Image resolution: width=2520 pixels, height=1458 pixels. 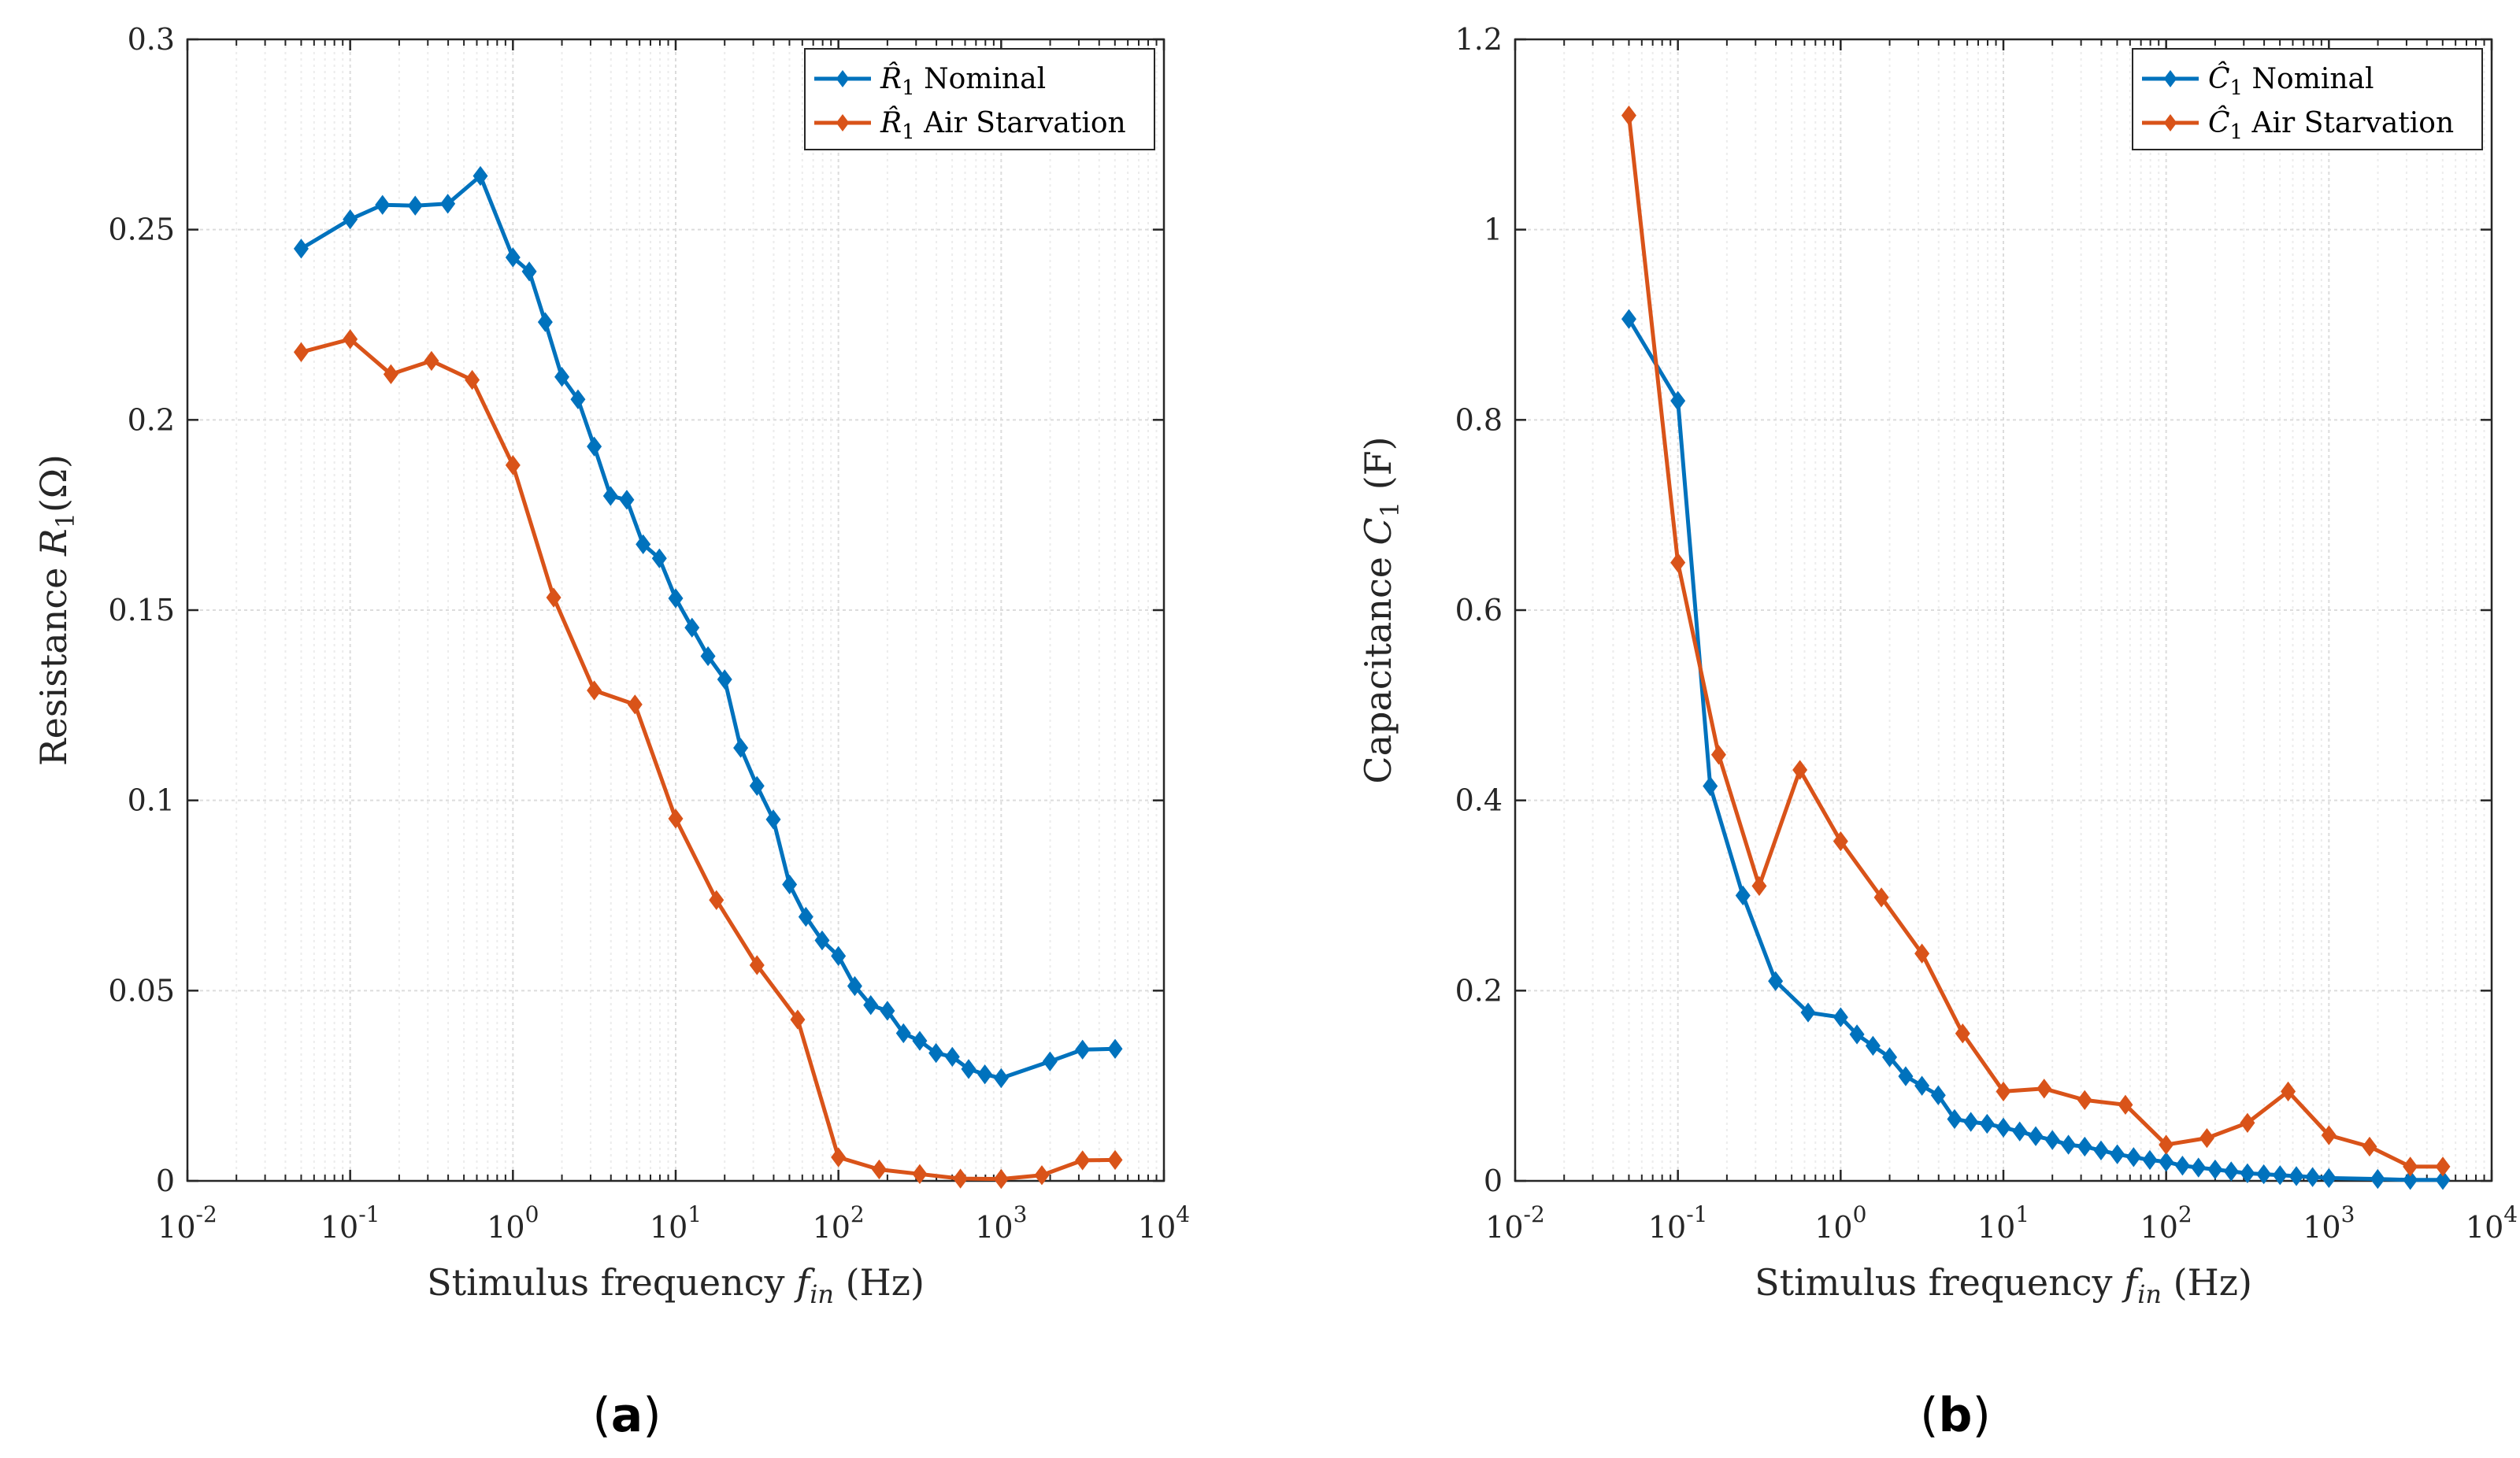 What do you see at coordinates (1479, 419) in the screenshot?
I see `y-tick-label: 0.8` at bounding box center [1479, 419].